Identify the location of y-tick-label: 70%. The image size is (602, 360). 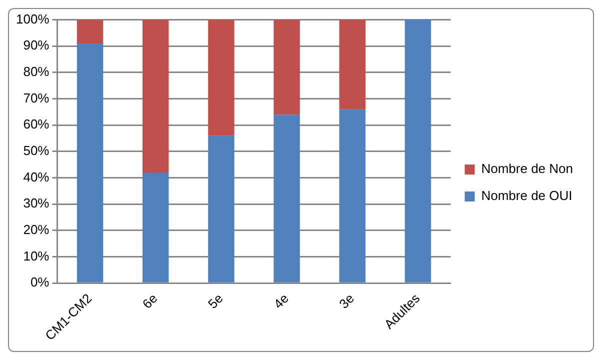
(36, 98).